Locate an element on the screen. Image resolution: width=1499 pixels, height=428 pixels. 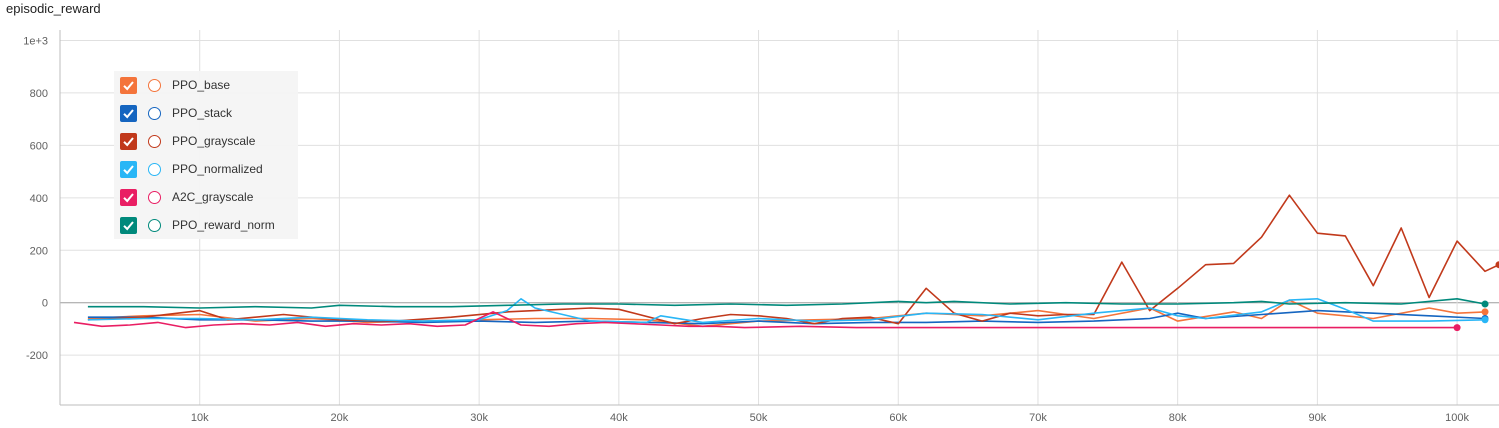
chart-title: episodic_reward is located at coordinates (53, 8).